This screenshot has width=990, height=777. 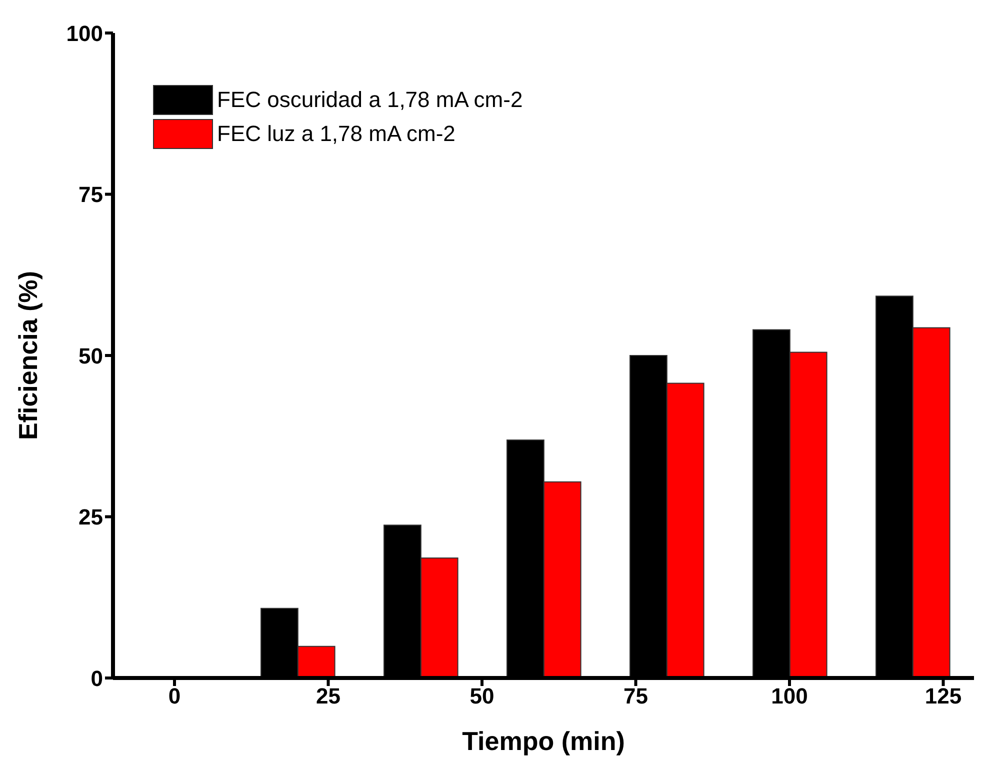 What do you see at coordinates (543, 741) in the screenshot?
I see `x-axis-title: Tiempo (min)` at bounding box center [543, 741].